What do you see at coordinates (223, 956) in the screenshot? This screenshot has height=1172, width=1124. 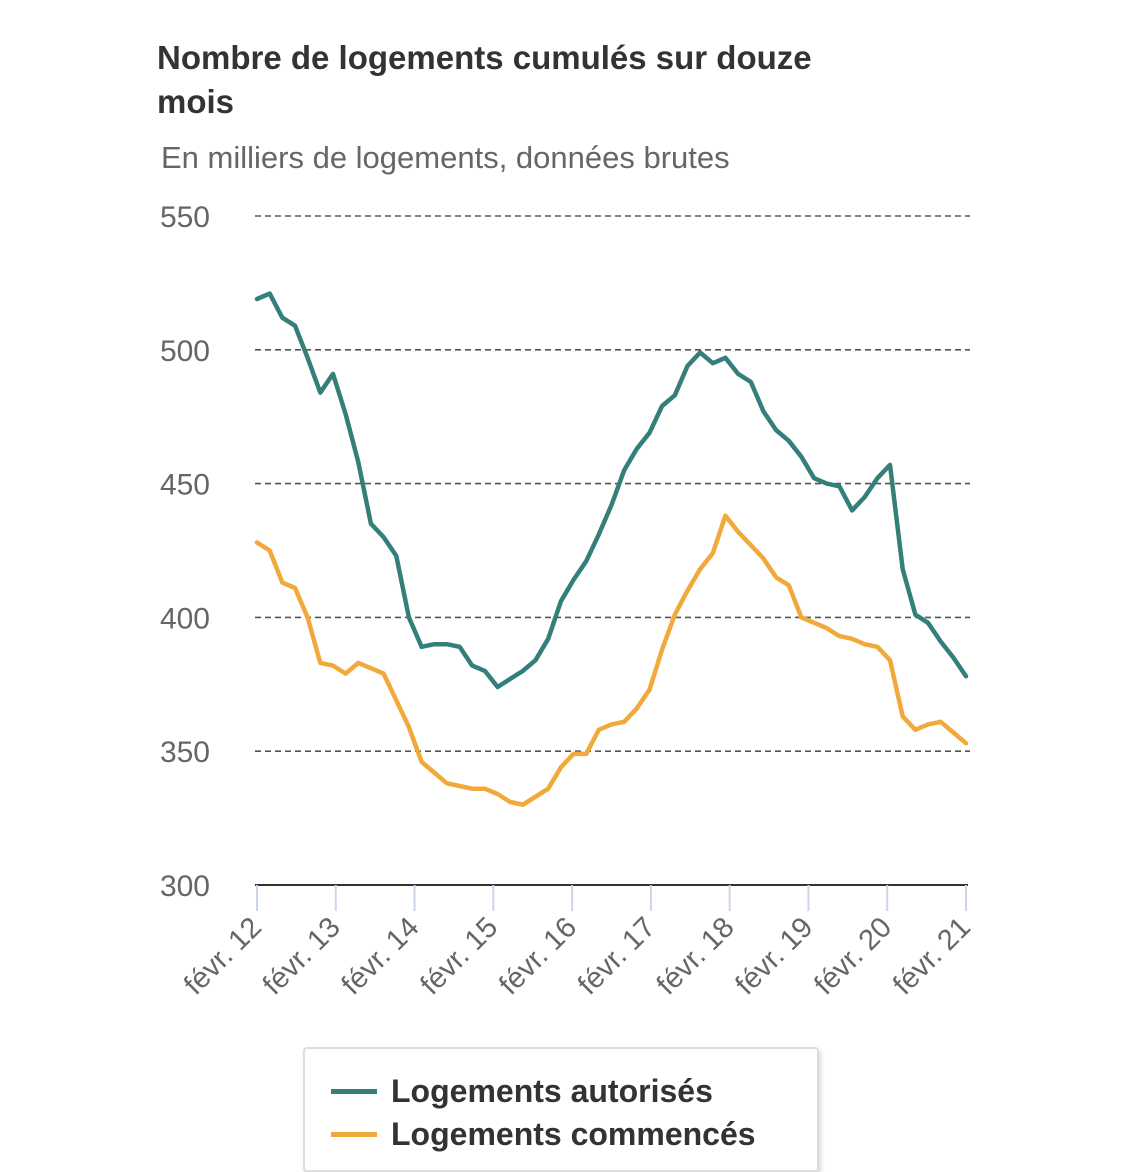 I see `x-tick-label-0: févr. 12` at bounding box center [223, 956].